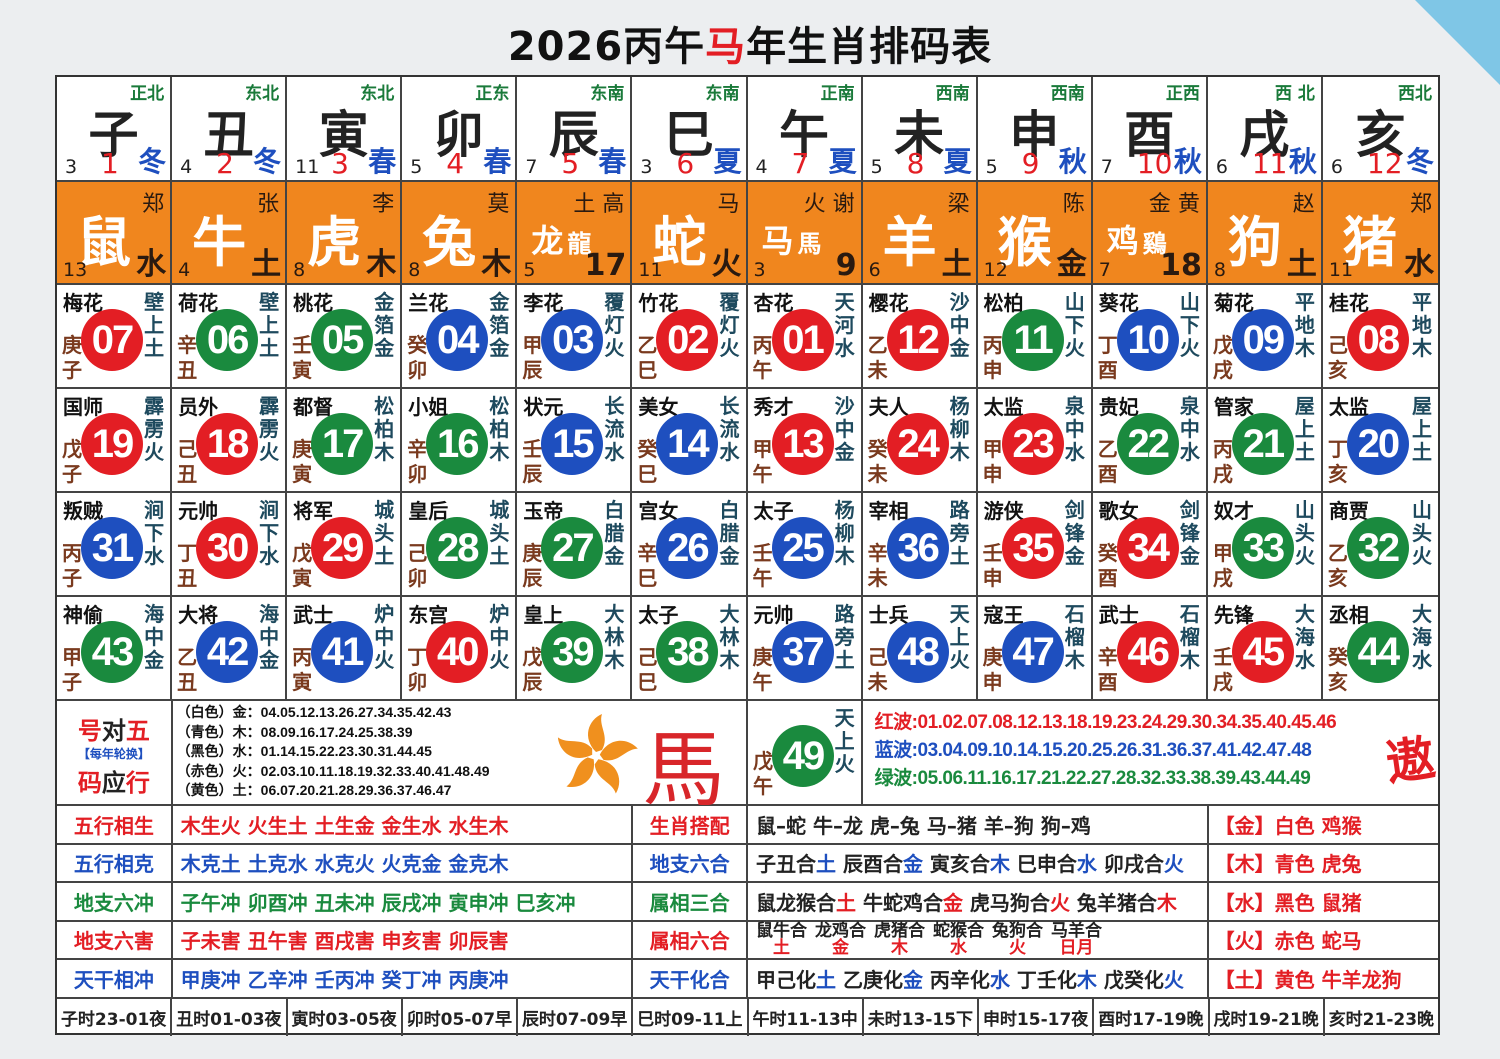  What do you see at coordinates (1381, 1019) in the screenshot?
I see `hour-cell: 亥时21-23晚` at bounding box center [1381, 1019].